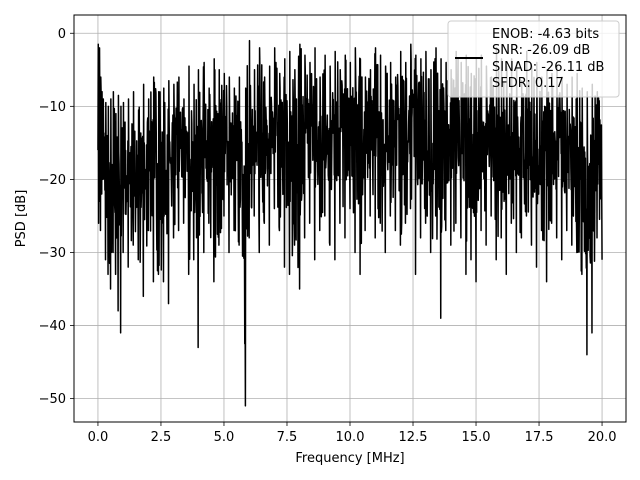 The image size is (640, 480). Describe the element at coordinates (52, 326) in the screenshot. I see `y-tick-label: −40` at that location.